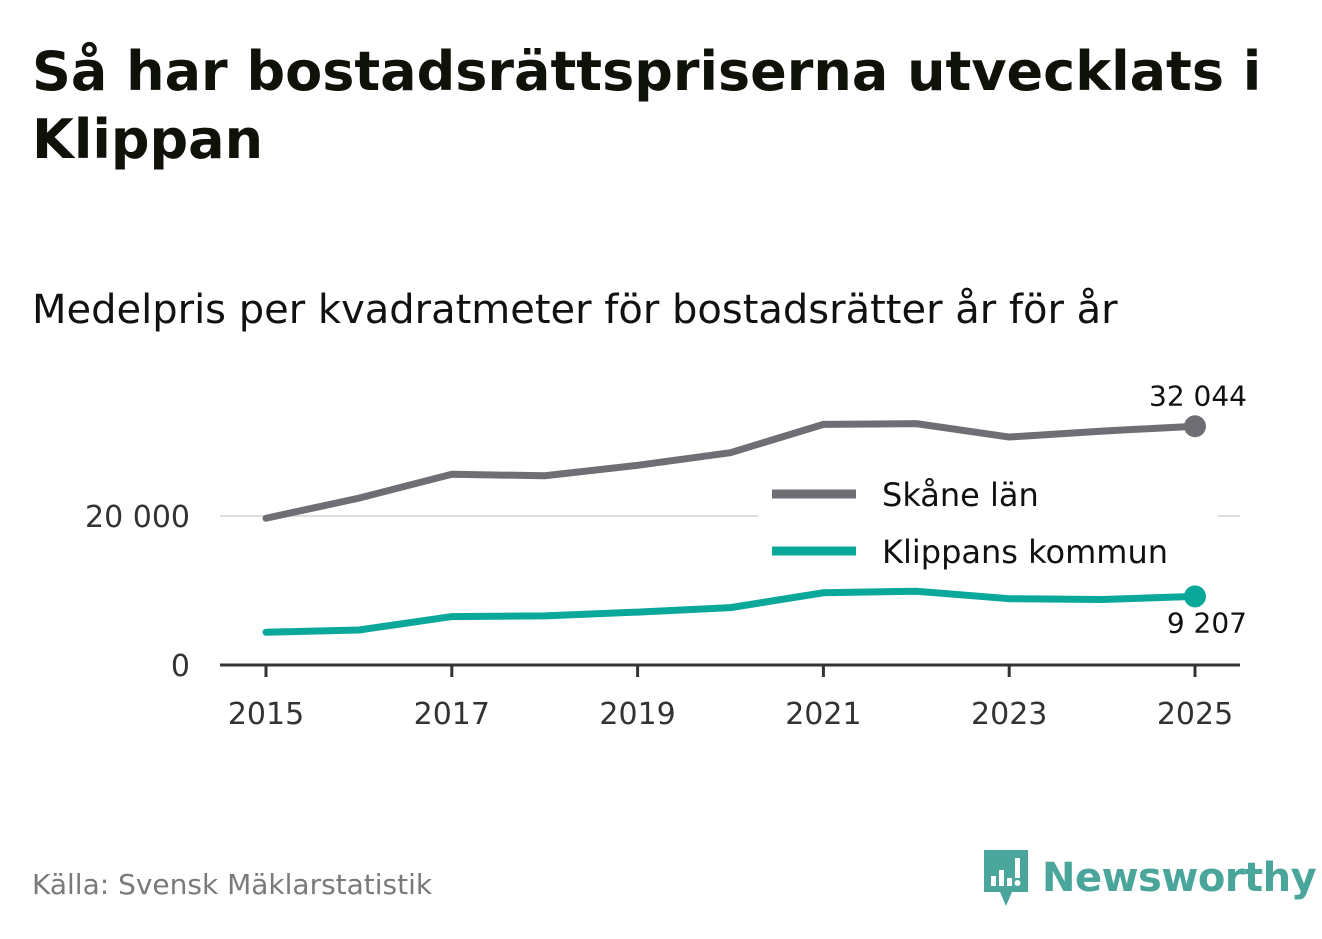 The image size is (1322, 939). What do you see at coordinates (1207, 622) in the screenshot?
I see `end-value-label: 9 207` at bounding box center [1207, 622].